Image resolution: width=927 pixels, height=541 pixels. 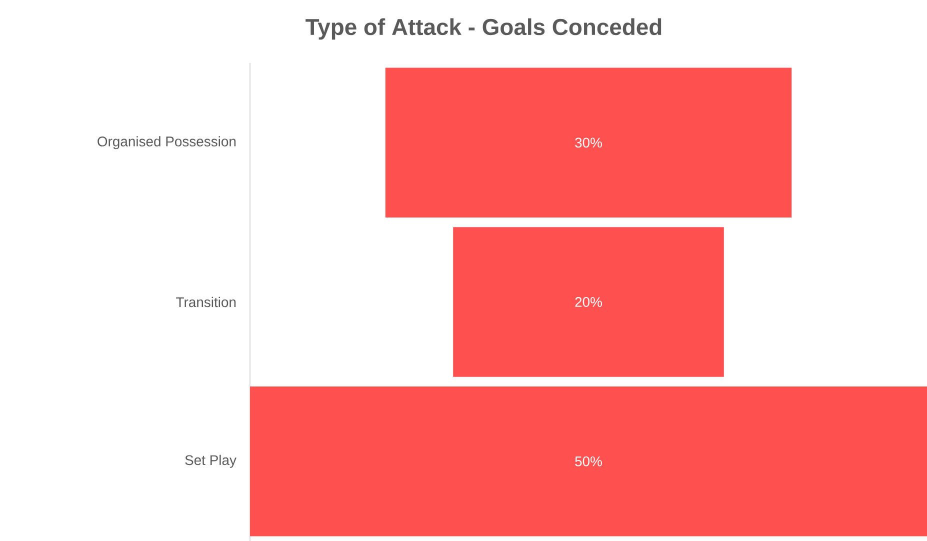 I want to click on category-label: Organised Possession, so click(x=167, y=143).